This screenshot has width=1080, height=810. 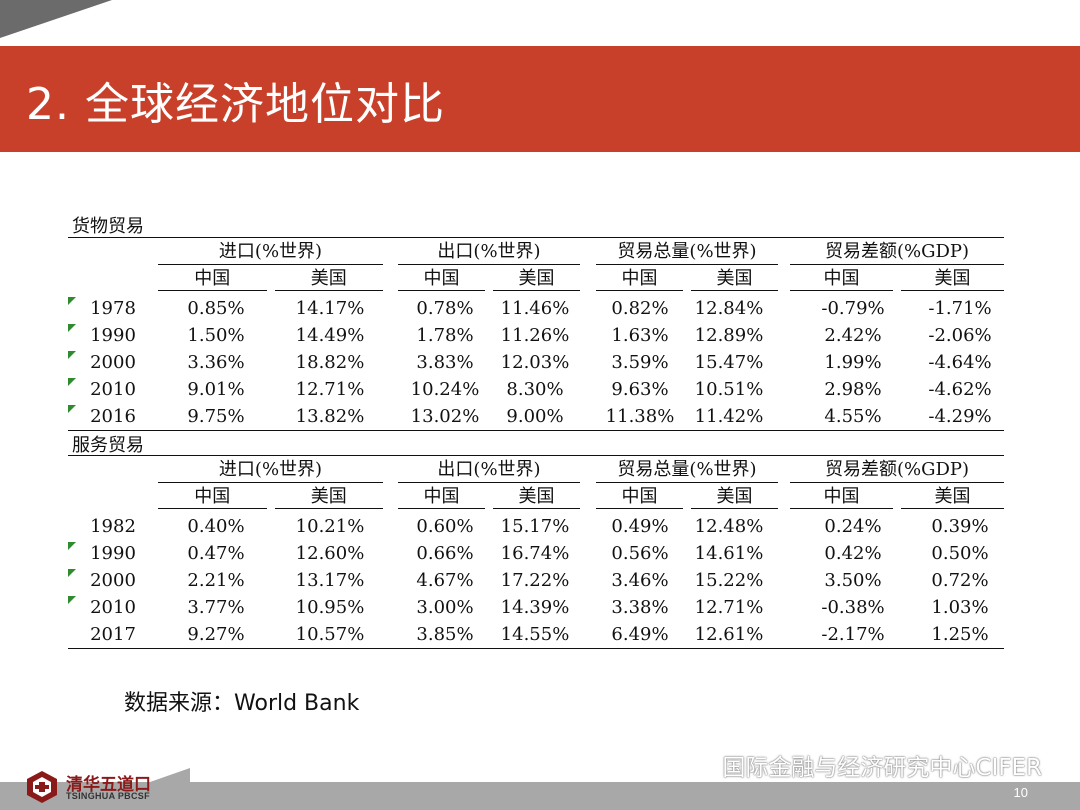 I want to click on goods-trade-label: 货物贸易, so click(x=108, y=226).